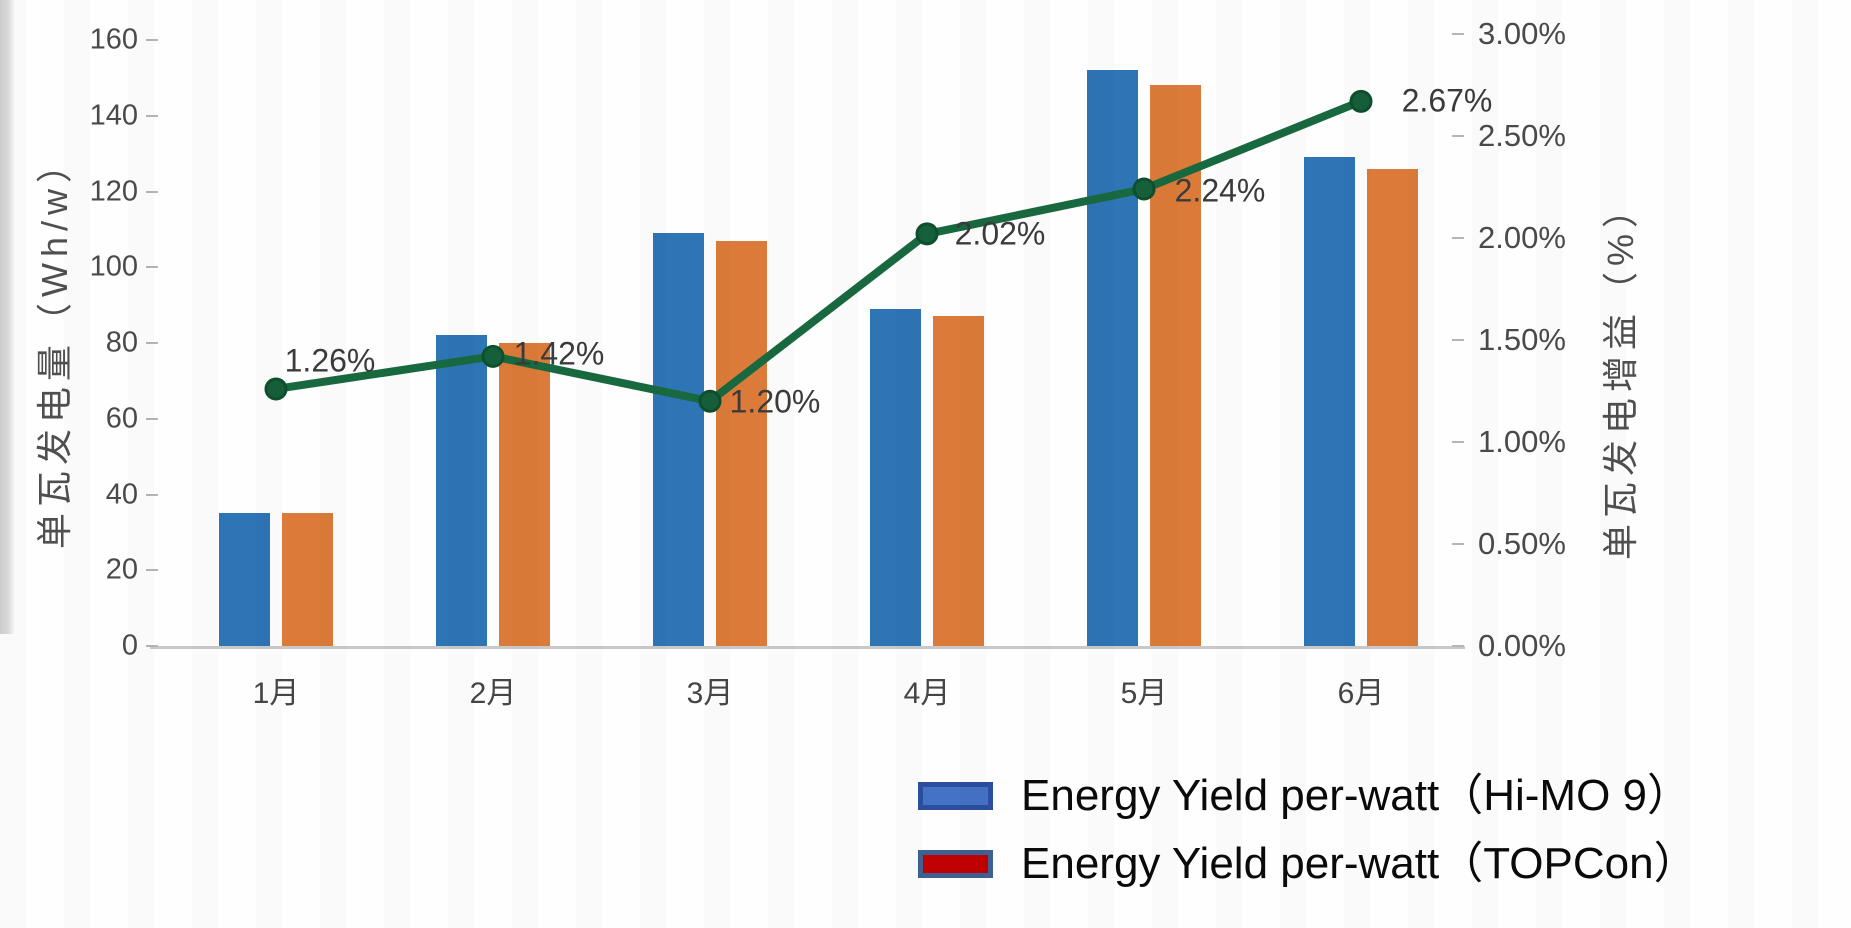 The image size is (1851, 928). What do you see at coordinates (121, 494) in the screenshot?
I see `left-axis-tick-label: 40` at bounding box center [121, 494].